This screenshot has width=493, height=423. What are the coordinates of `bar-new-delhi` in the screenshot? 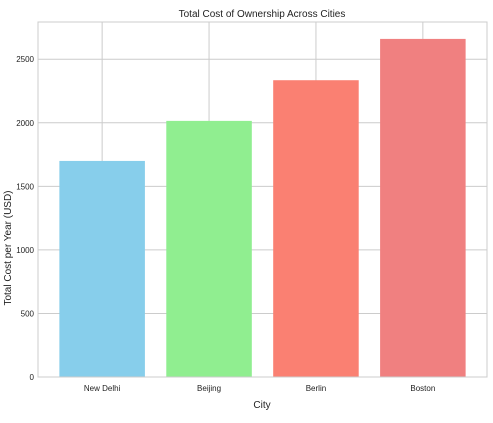 It's located at (102, 268).